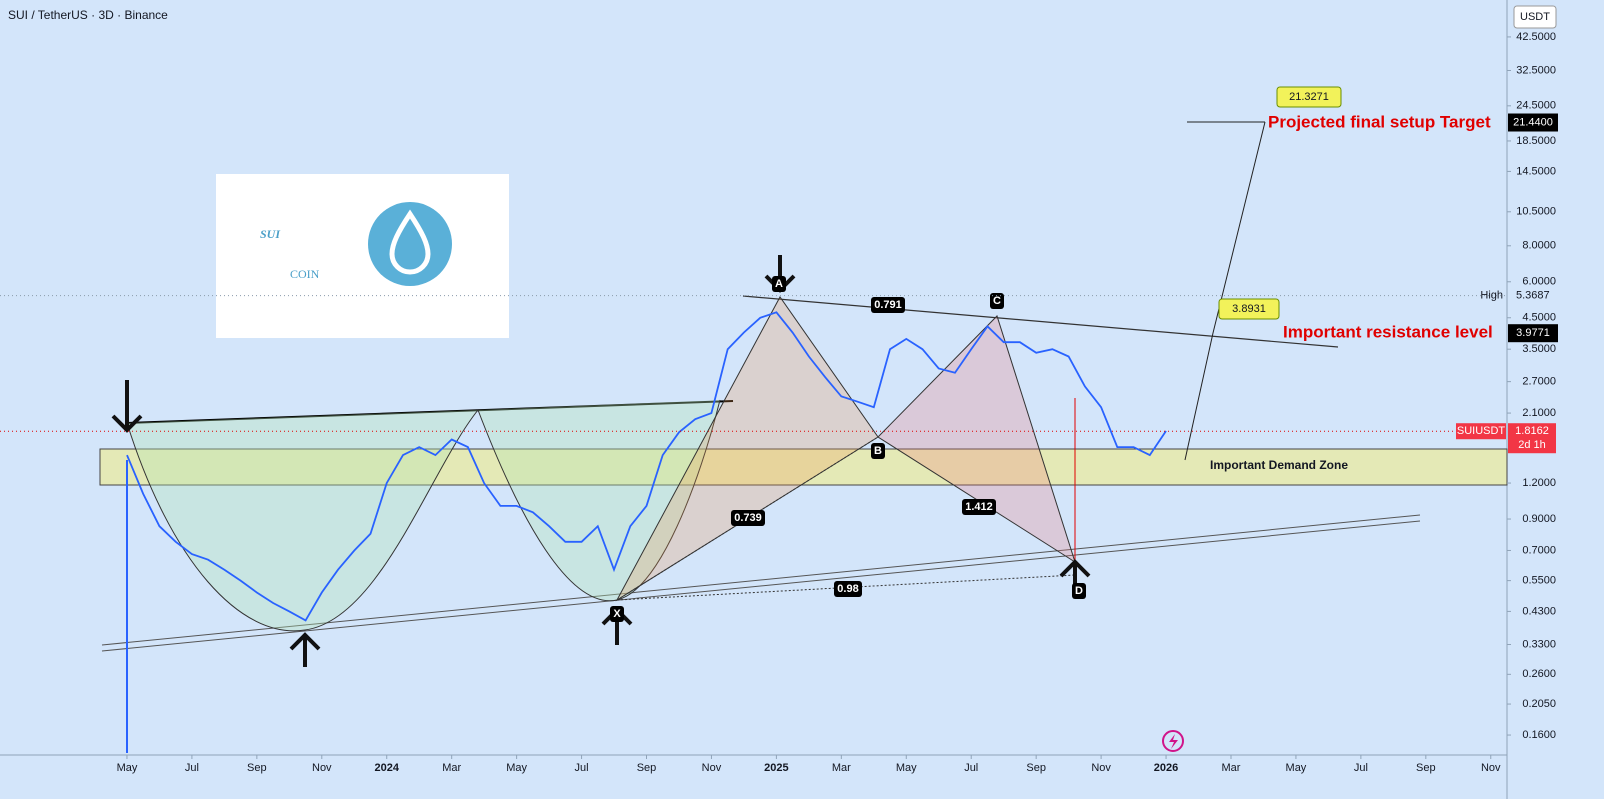 The image size is (1604, 799). Describe the element at coordinates (1532, 431) in the screenshot. I see `last-price: 1.8162` at that location.